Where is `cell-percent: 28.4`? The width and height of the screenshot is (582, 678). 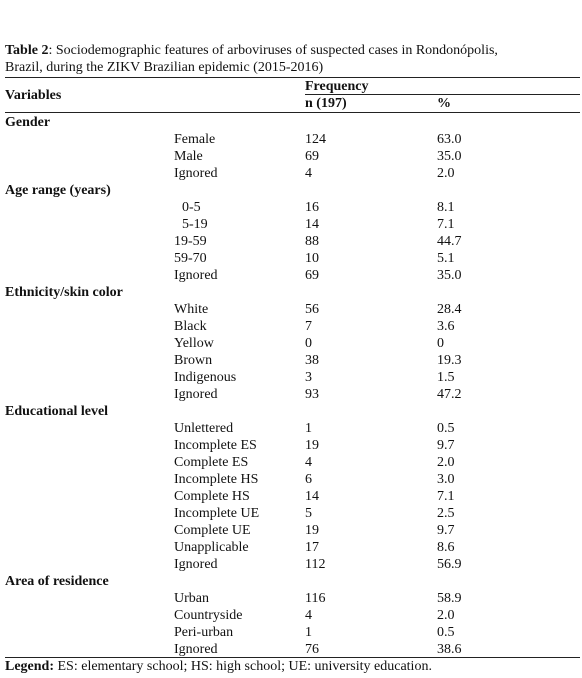 cell-percent: 28.4 is located at coordinates (449, 309).